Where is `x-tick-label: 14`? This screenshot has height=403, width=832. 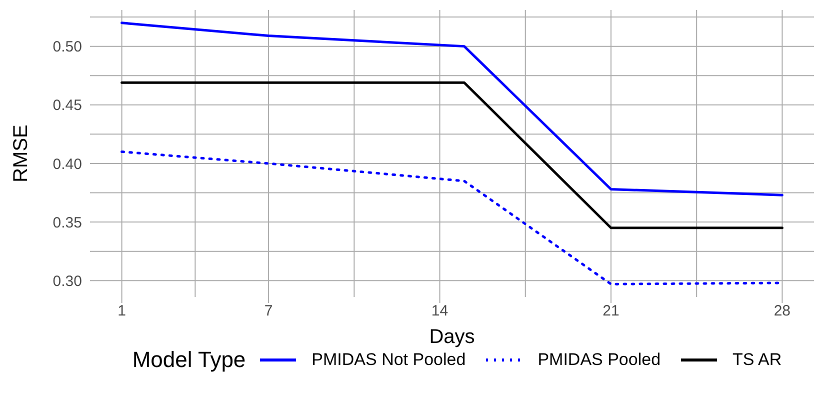 x-tick-label: 14 is located at coordinates (439, 311).